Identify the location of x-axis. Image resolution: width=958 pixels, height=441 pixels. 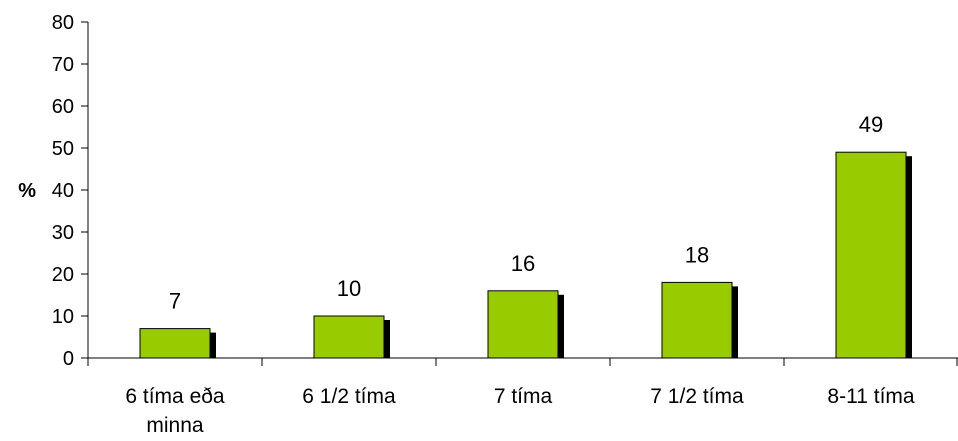
(522, 361).